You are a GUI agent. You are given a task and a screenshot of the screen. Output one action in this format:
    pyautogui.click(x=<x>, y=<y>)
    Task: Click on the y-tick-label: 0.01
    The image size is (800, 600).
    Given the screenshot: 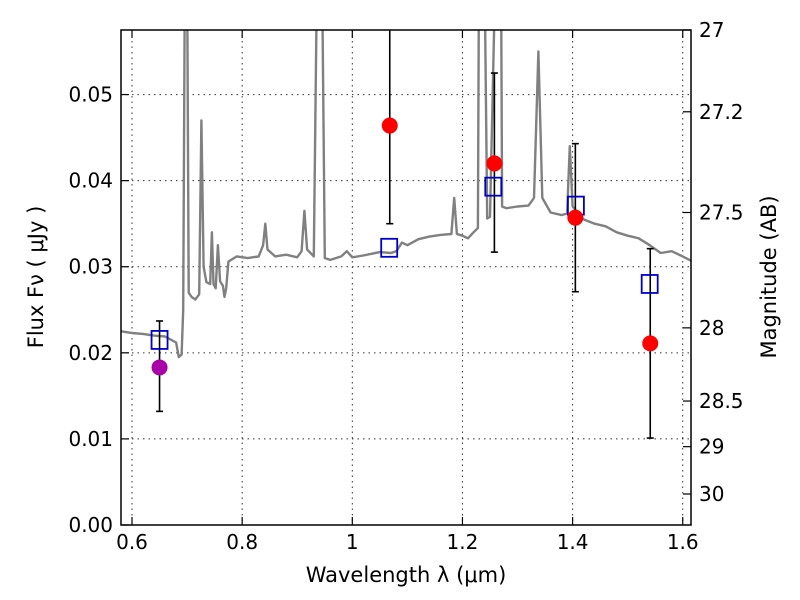 What is the action you would take?
    pyautogui.click(x=90, y=439)
    